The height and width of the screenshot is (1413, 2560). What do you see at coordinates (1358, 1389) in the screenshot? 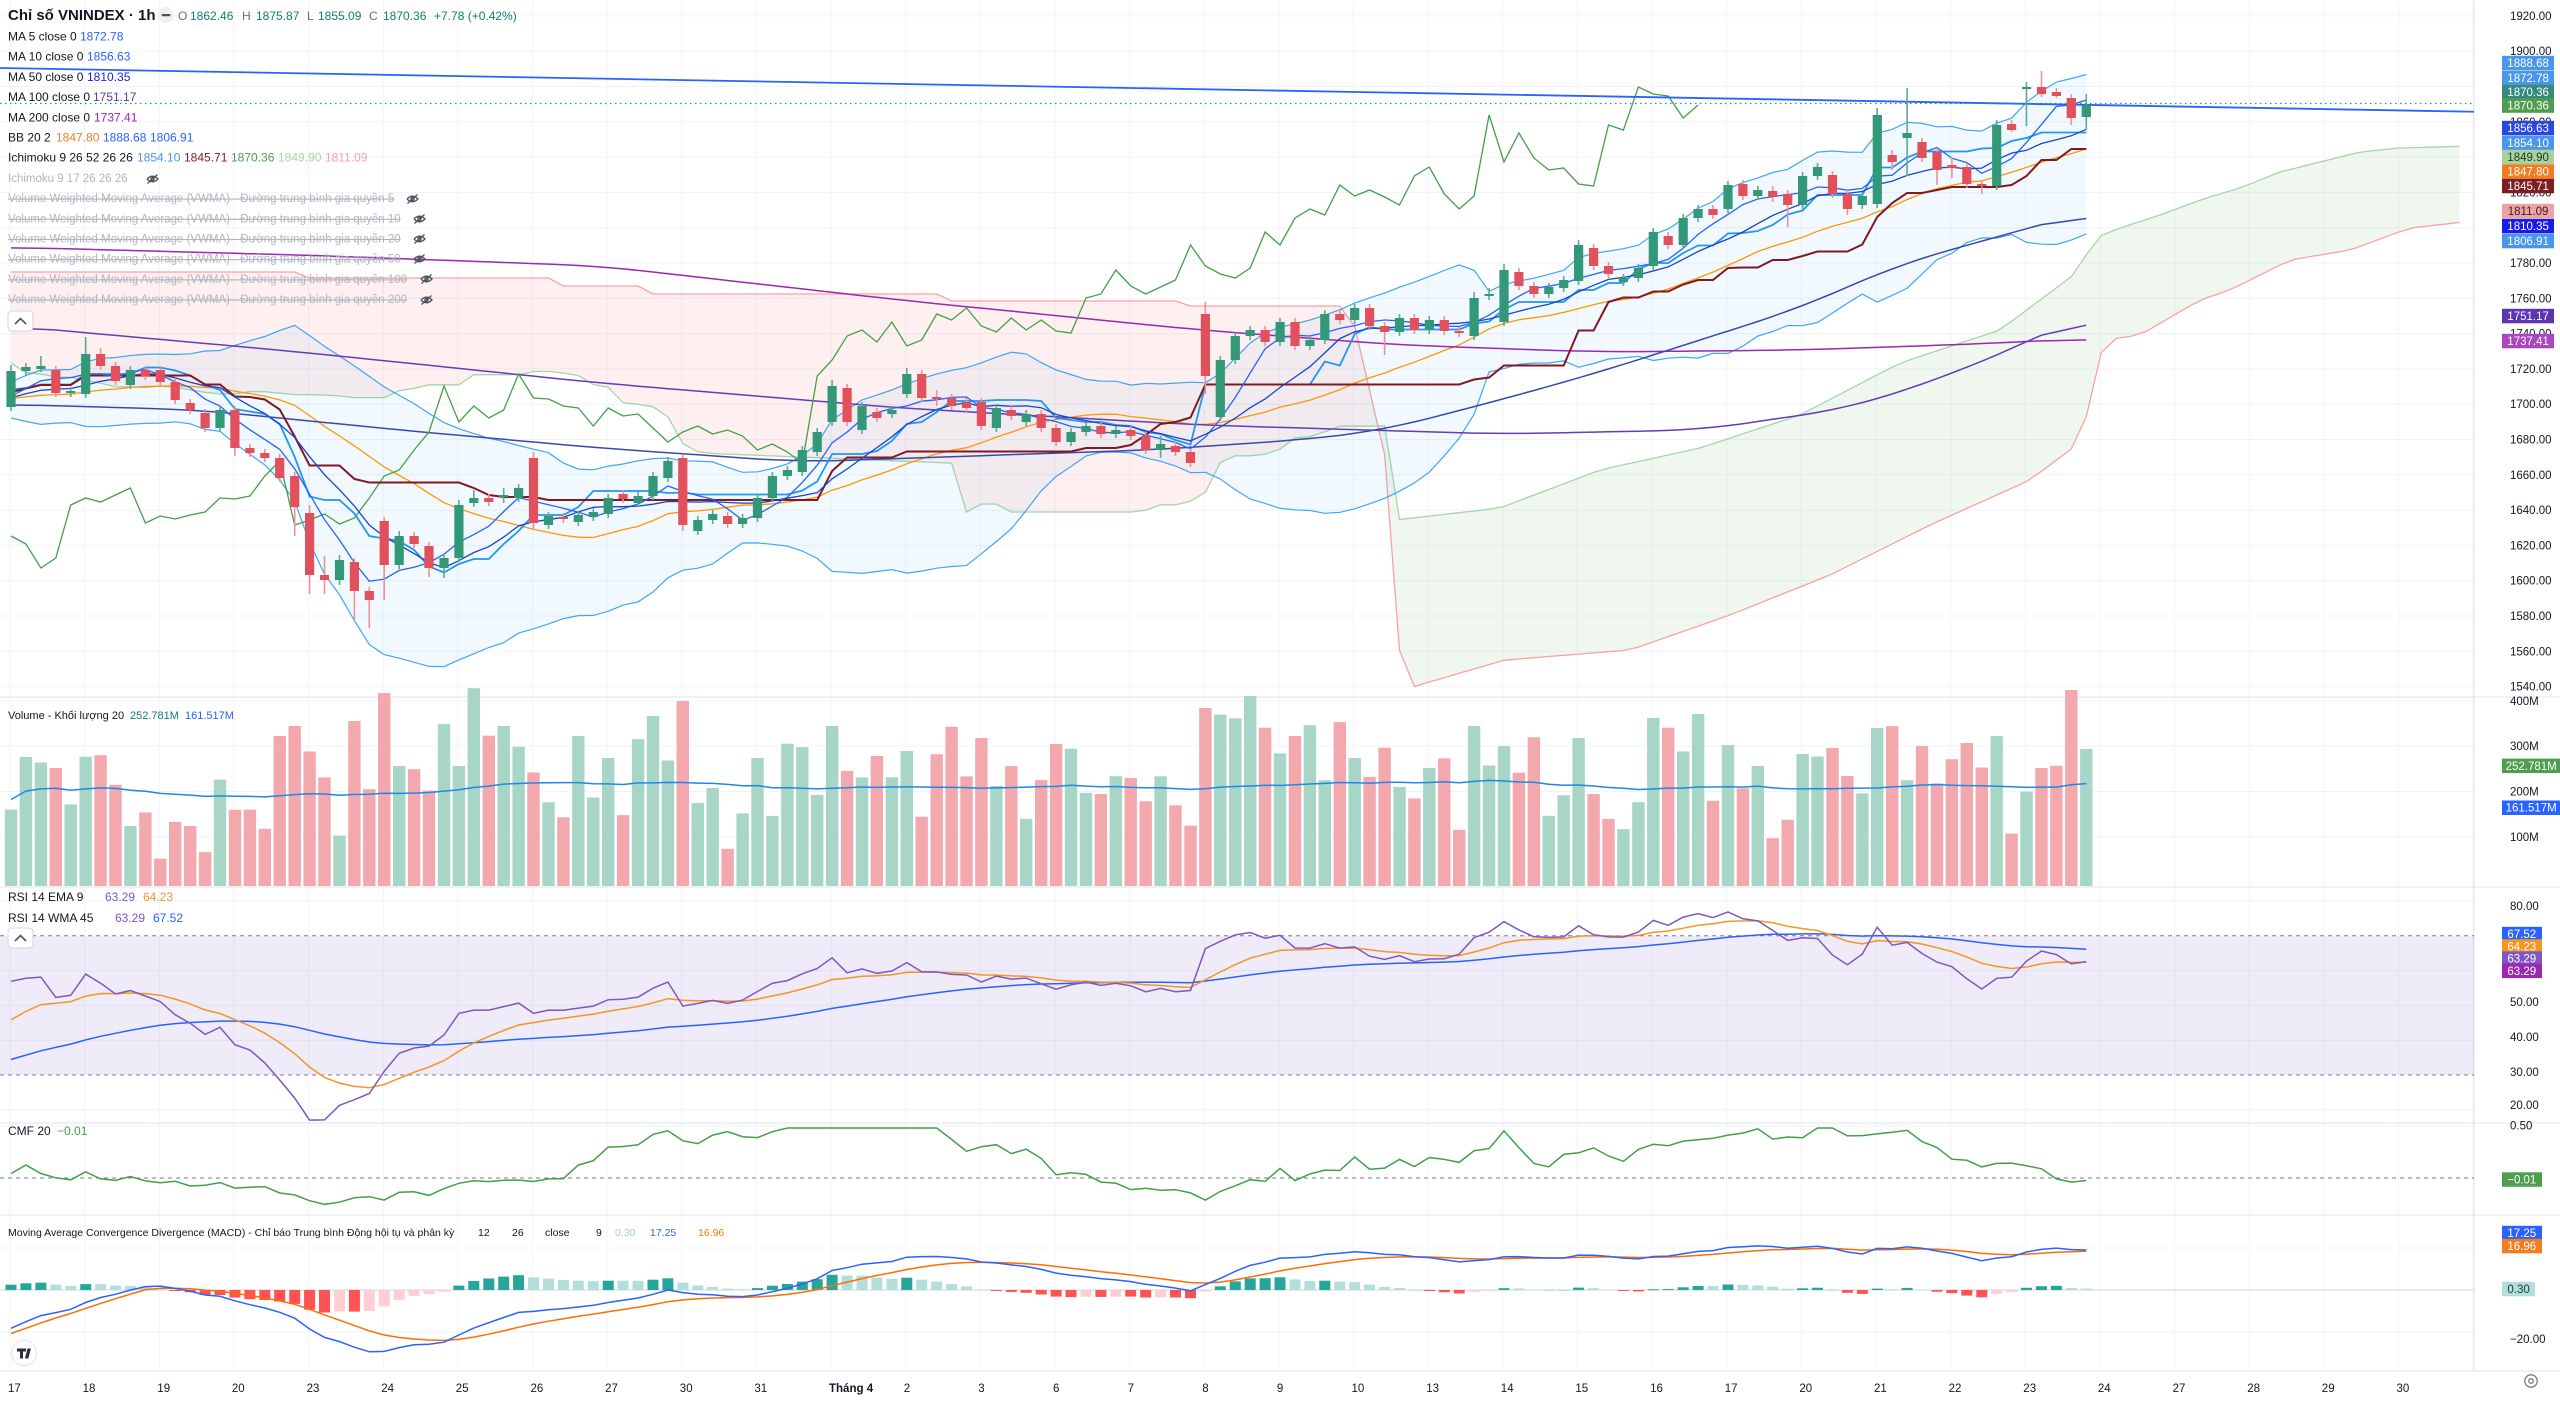
I see `svg-text: 10` at bounding box center [1358, 1389].